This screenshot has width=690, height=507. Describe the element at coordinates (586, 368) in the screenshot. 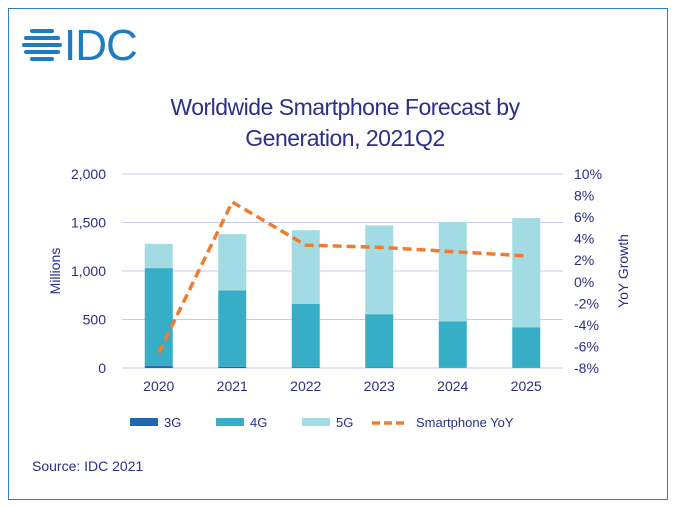

I see `y2-tick-label: -8%` at that location.